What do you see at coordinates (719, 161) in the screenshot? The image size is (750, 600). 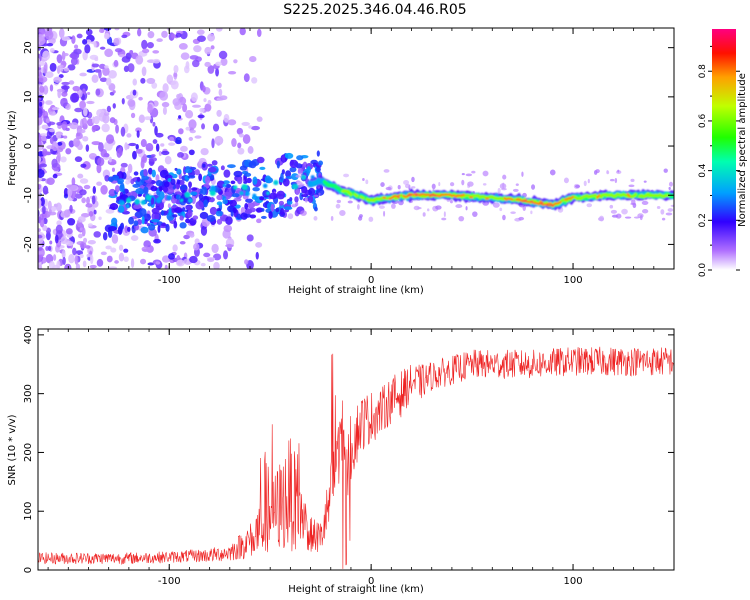 I see `colorbar-ticks: 0.0 0.2 0.4 0.6 0.8` at bounding box center [719, 161].